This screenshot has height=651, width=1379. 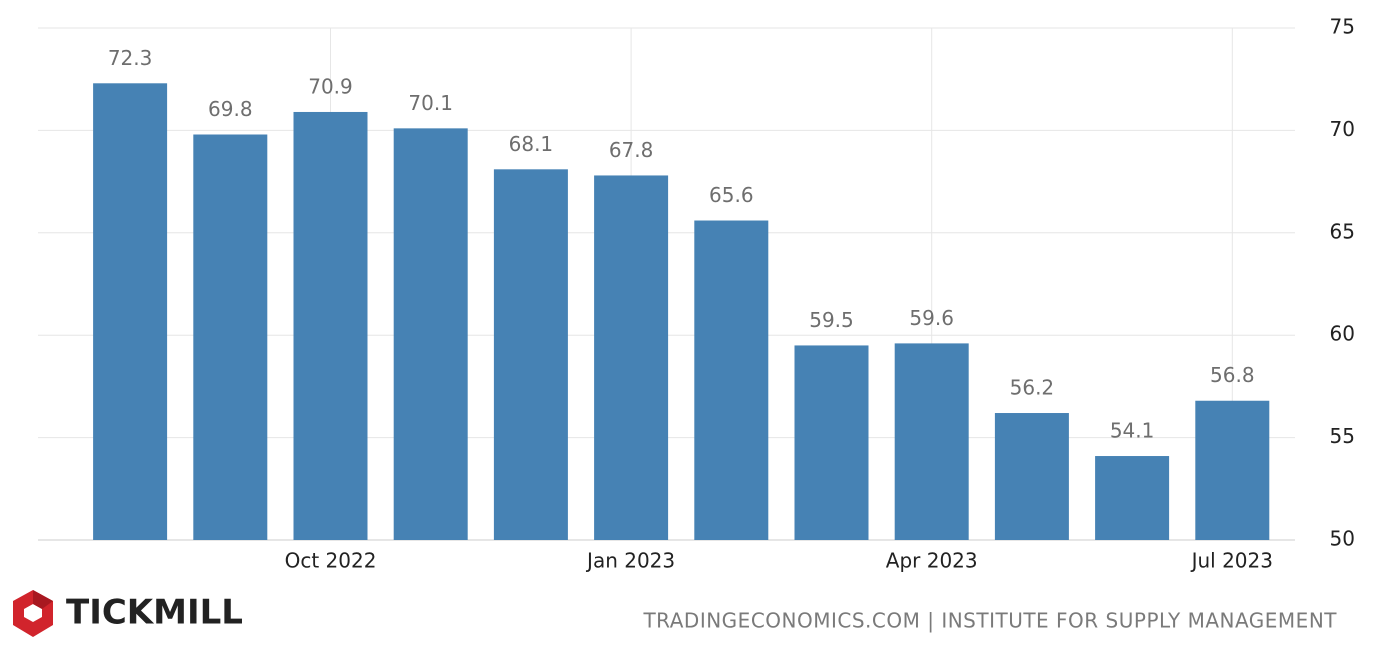 What do you see at coordinates (154, 613) in the screenshot?
I see `brand-name: TICKMILL` at bounding box center [154, 613].